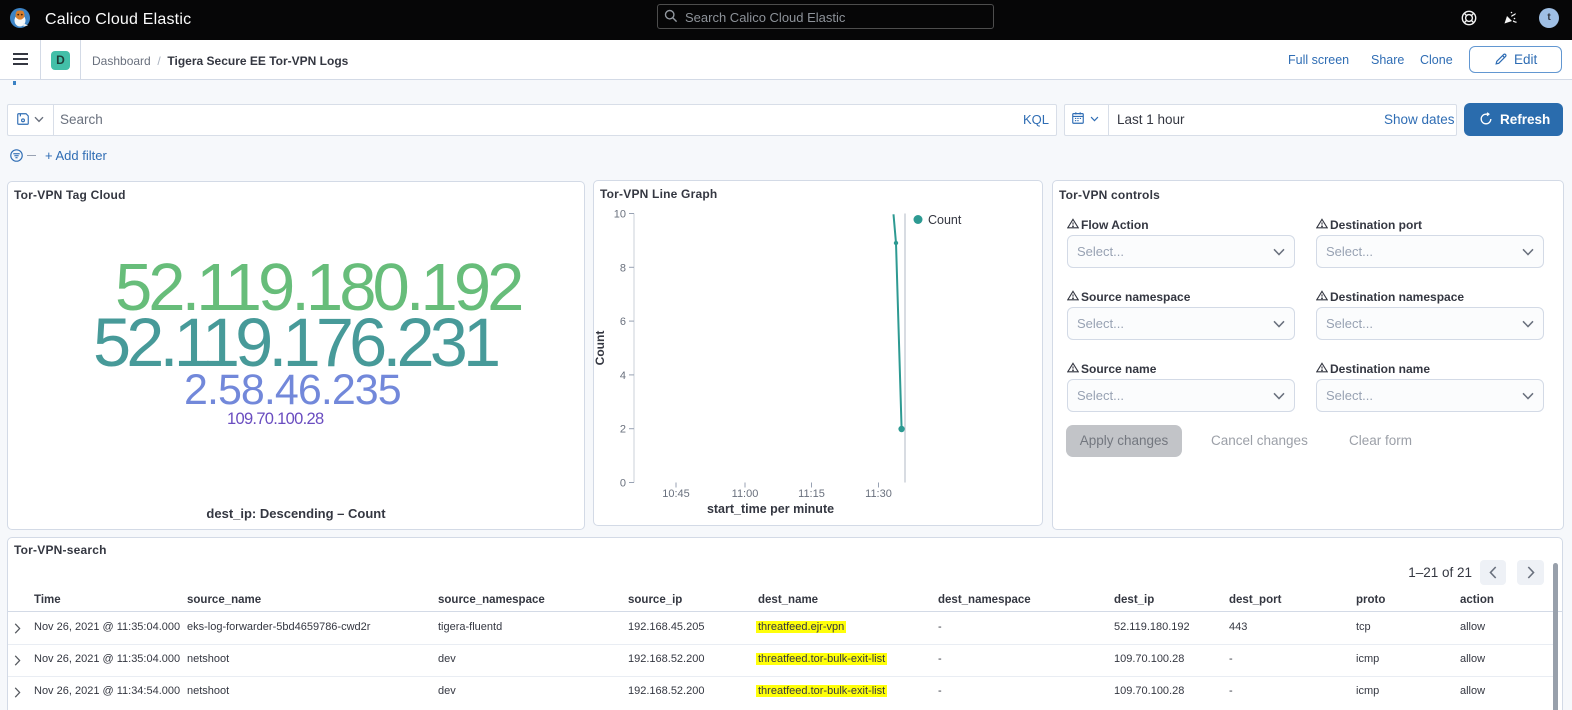 This screenshot has width=1572, height=710. Describe the element at coordinates (878, 494) in the screenshot. I see `svg-text: 11:30` at that location.